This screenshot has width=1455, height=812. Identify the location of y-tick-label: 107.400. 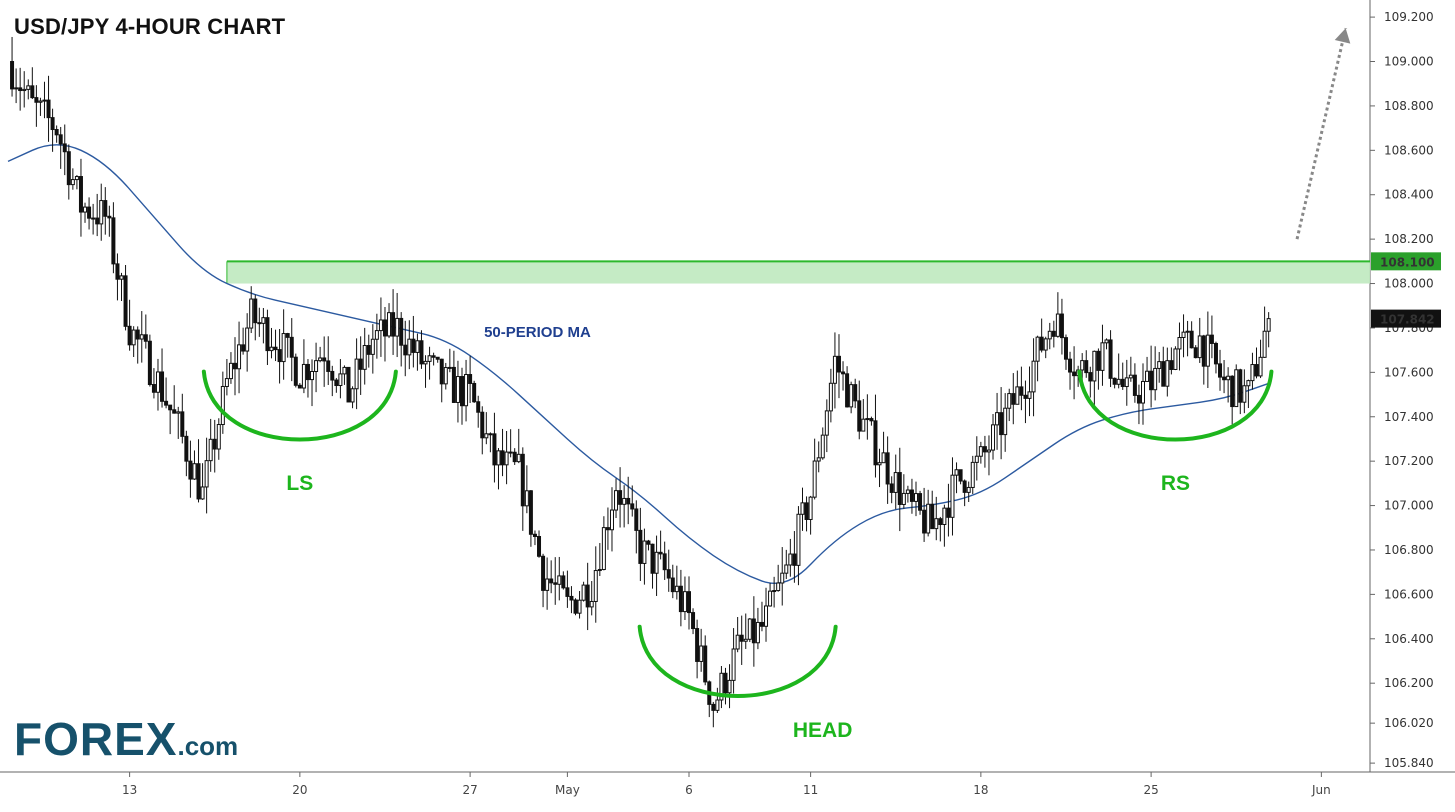
(1409, 417).